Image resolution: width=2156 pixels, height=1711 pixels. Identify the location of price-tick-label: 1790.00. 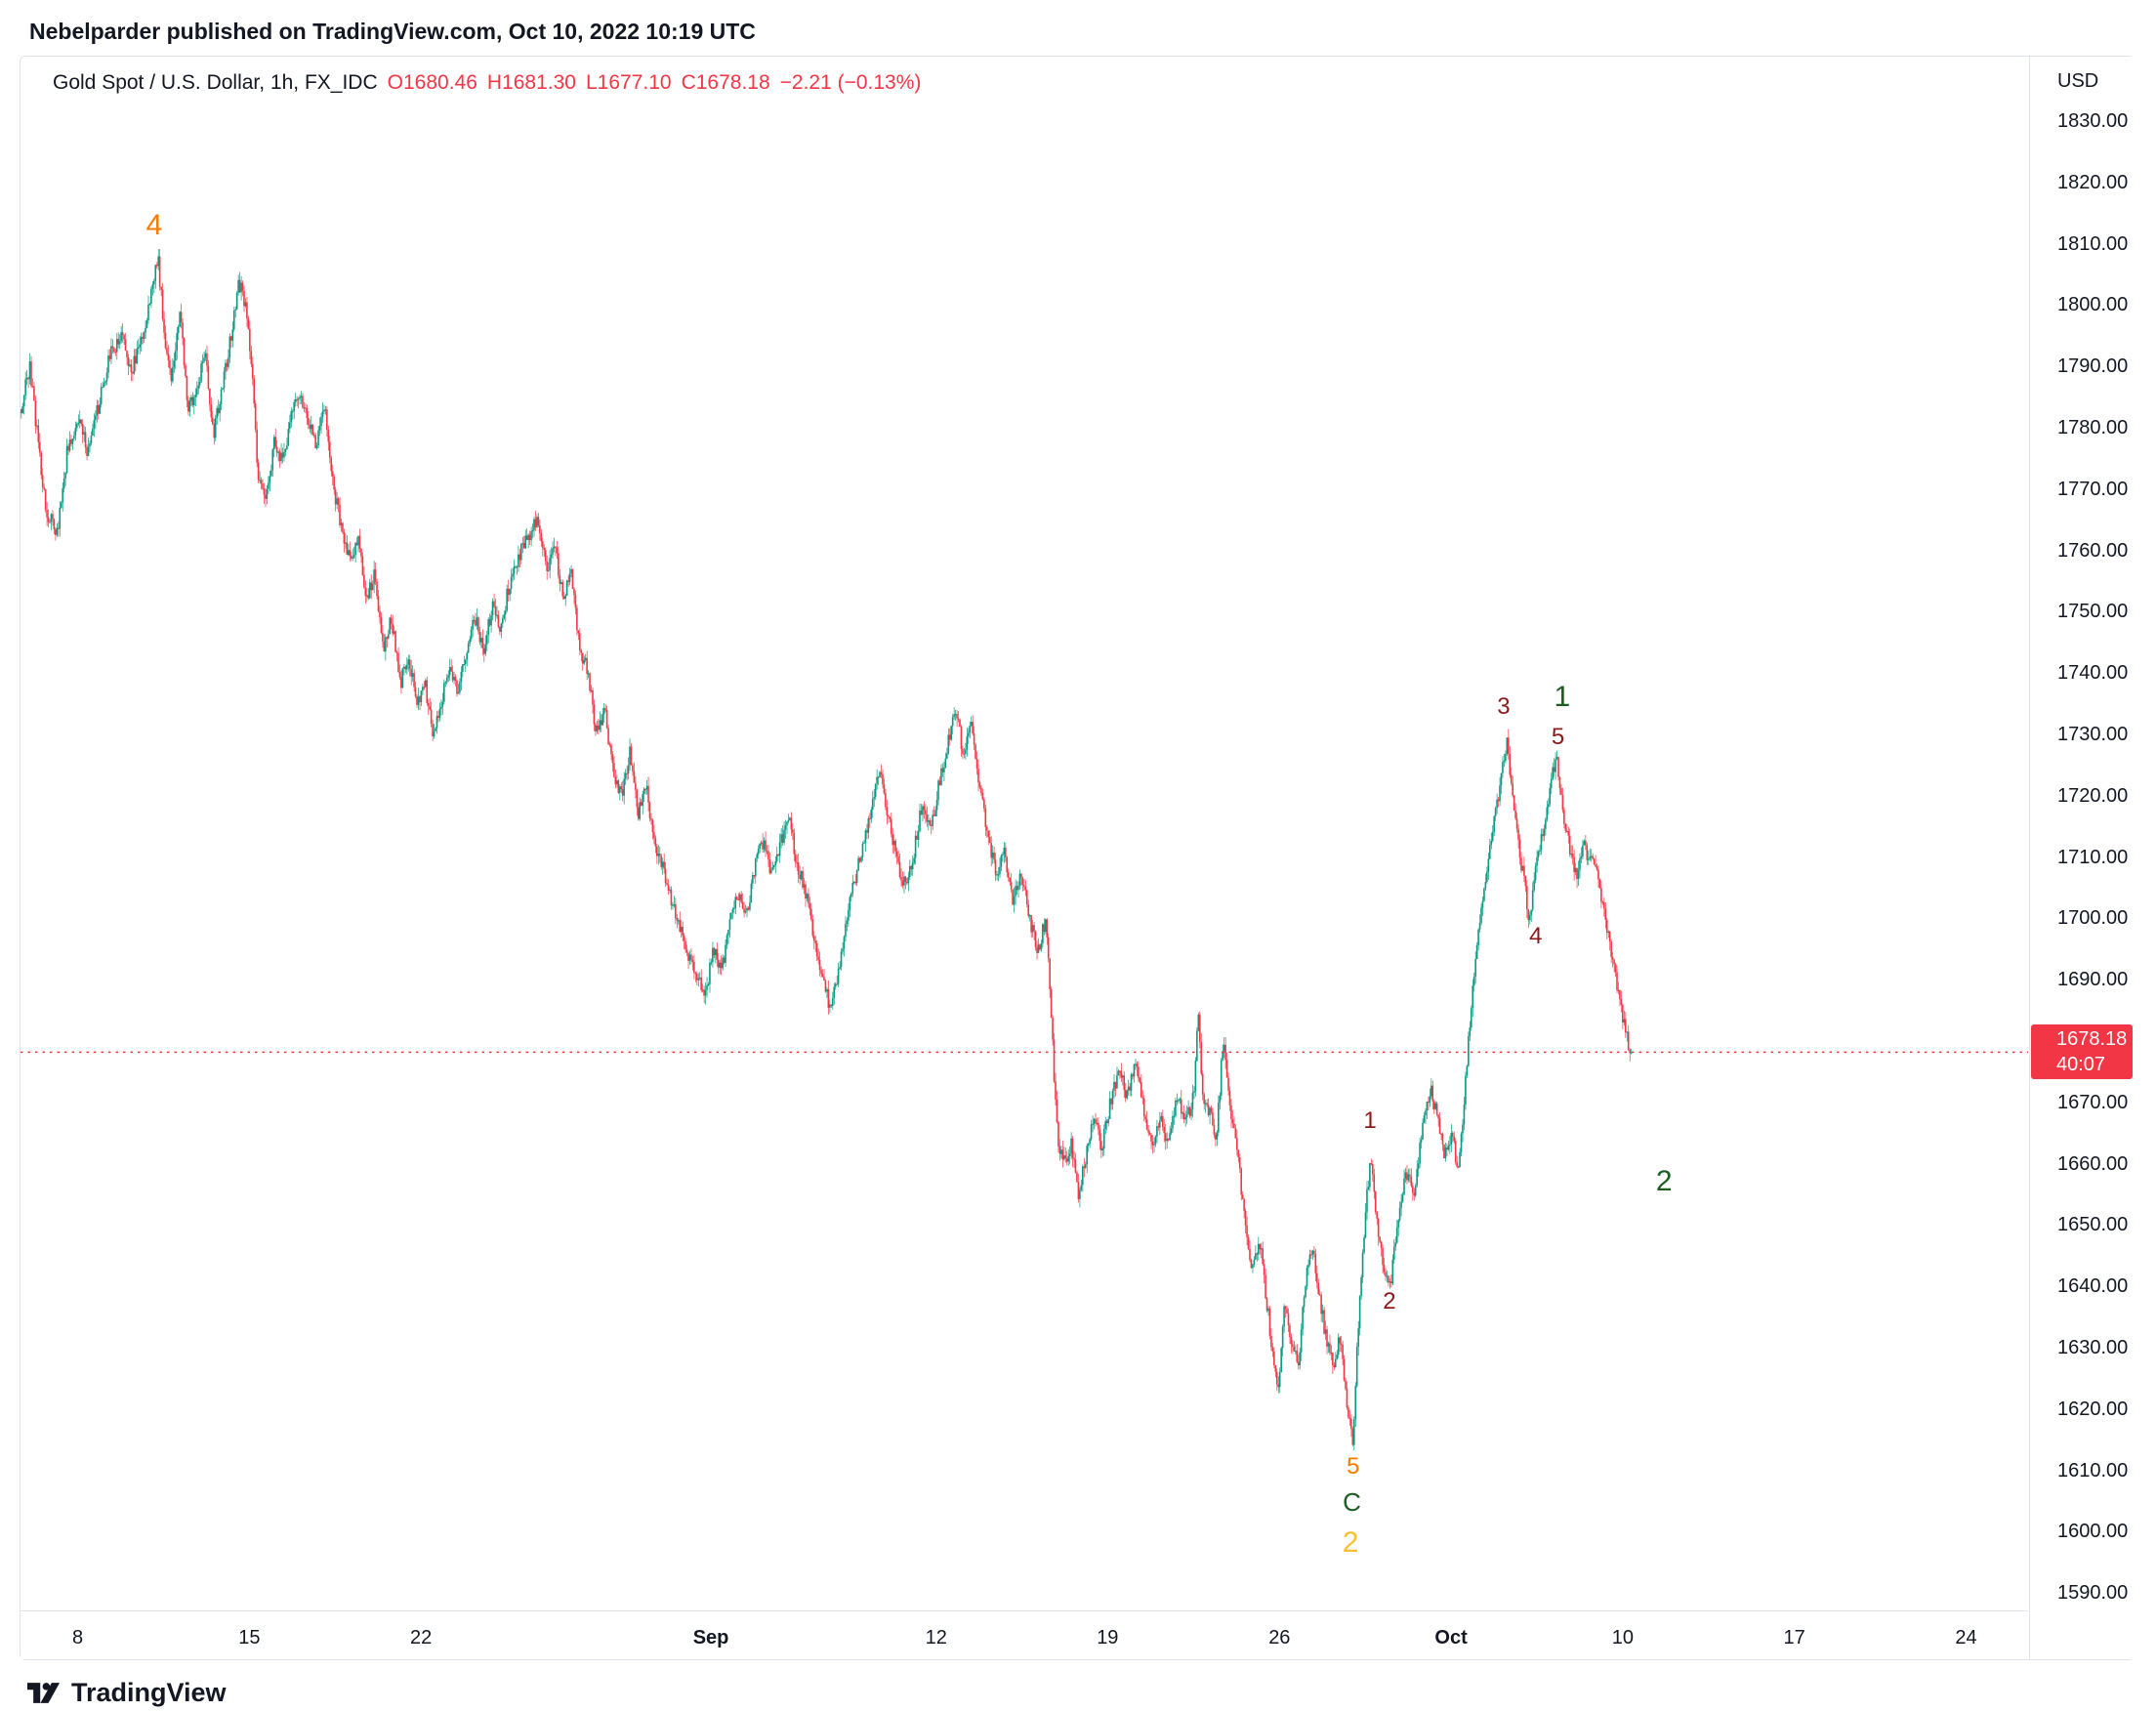
(2093, 367).